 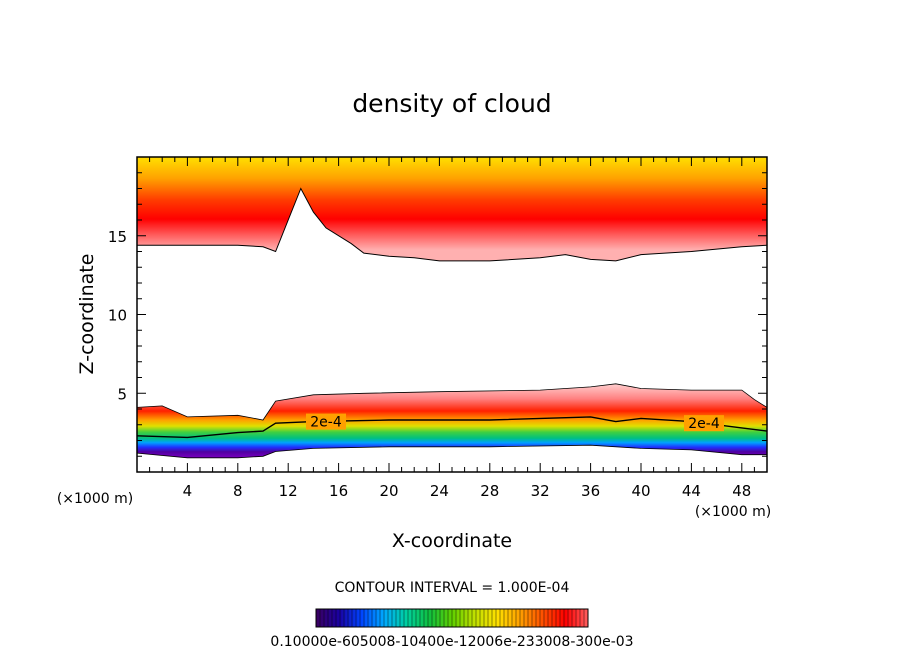 I want to click on x-tick-label: 12, so click(x=288, y=491).